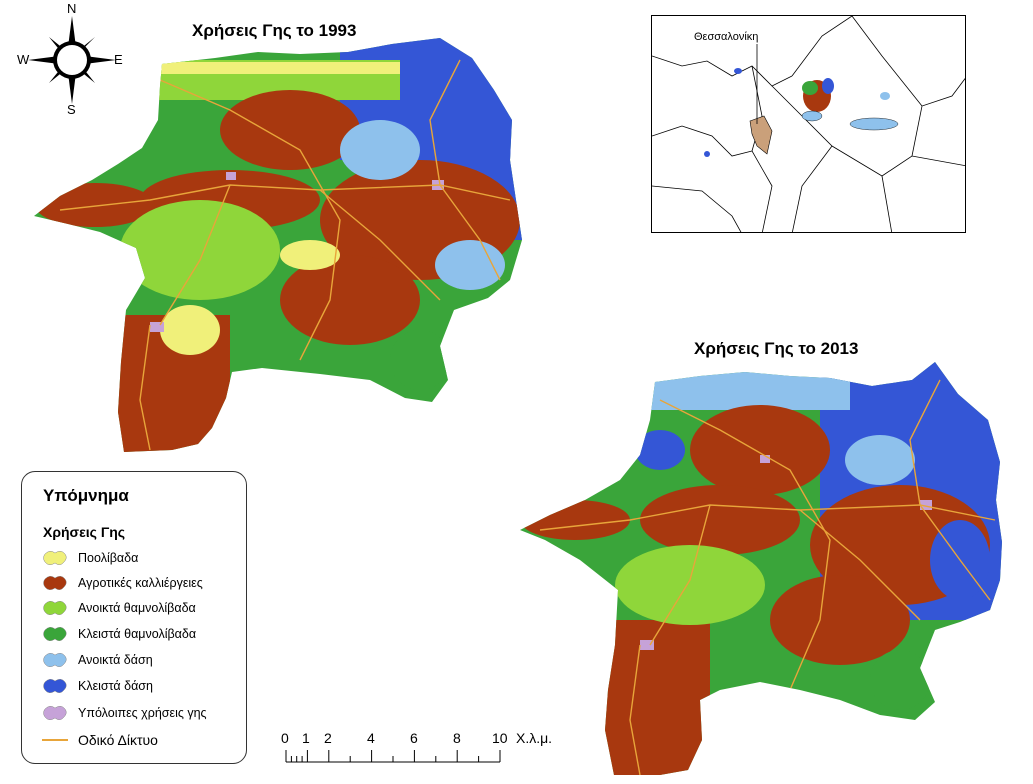 The height and width of the screenshot is (784, 1033). I want to click on scale-tick-label: 0, so click(285, 738).